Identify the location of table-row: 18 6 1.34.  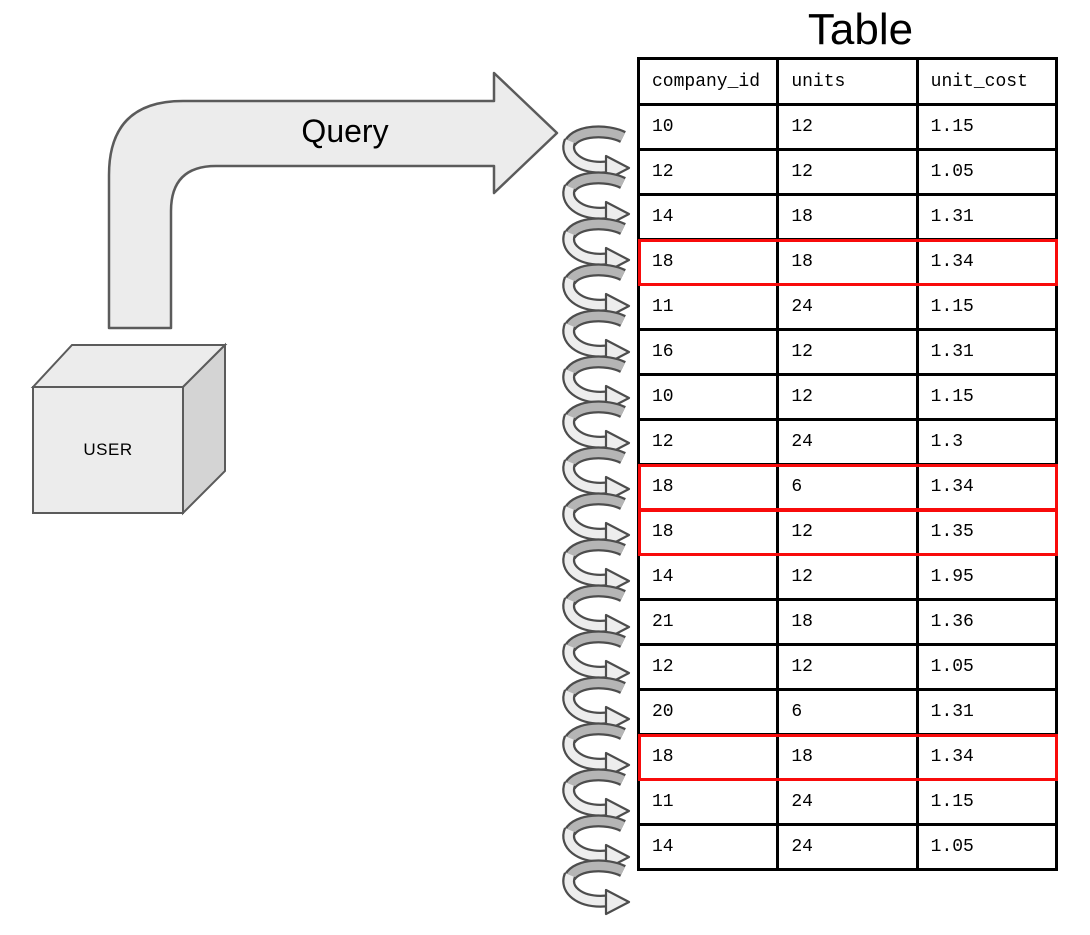
(847, 487).